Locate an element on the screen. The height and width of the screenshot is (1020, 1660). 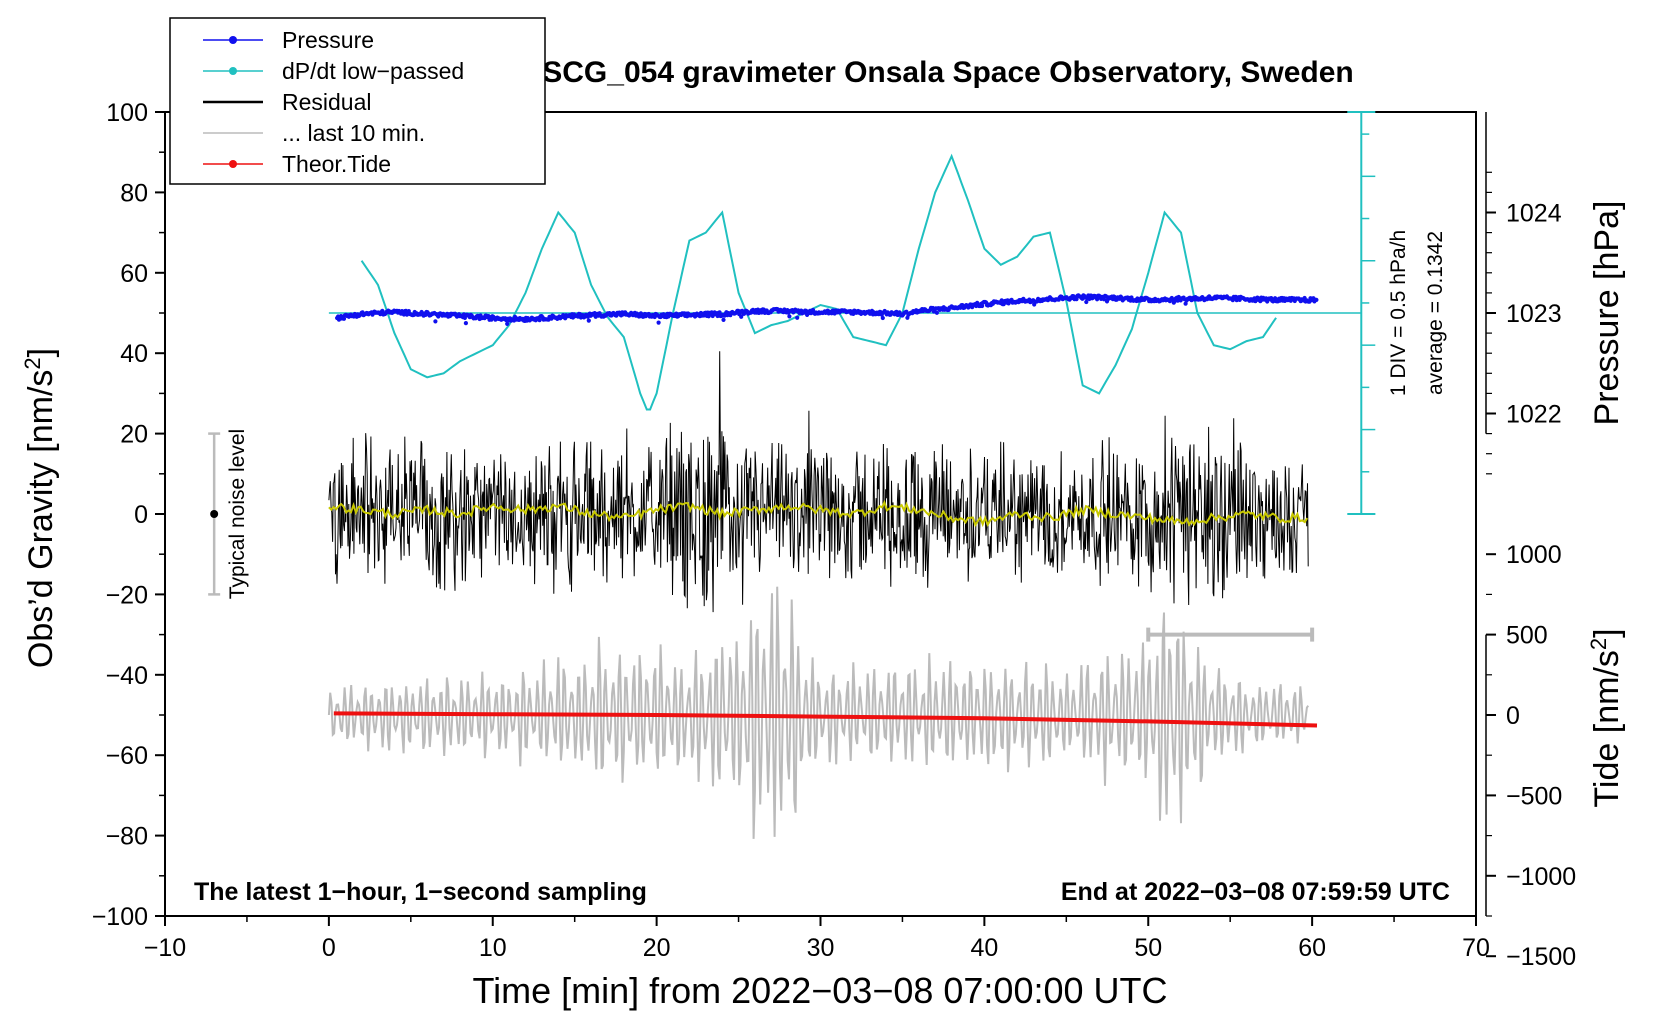
tide-tick-label: 500 is located at coordinates (1527, 636).